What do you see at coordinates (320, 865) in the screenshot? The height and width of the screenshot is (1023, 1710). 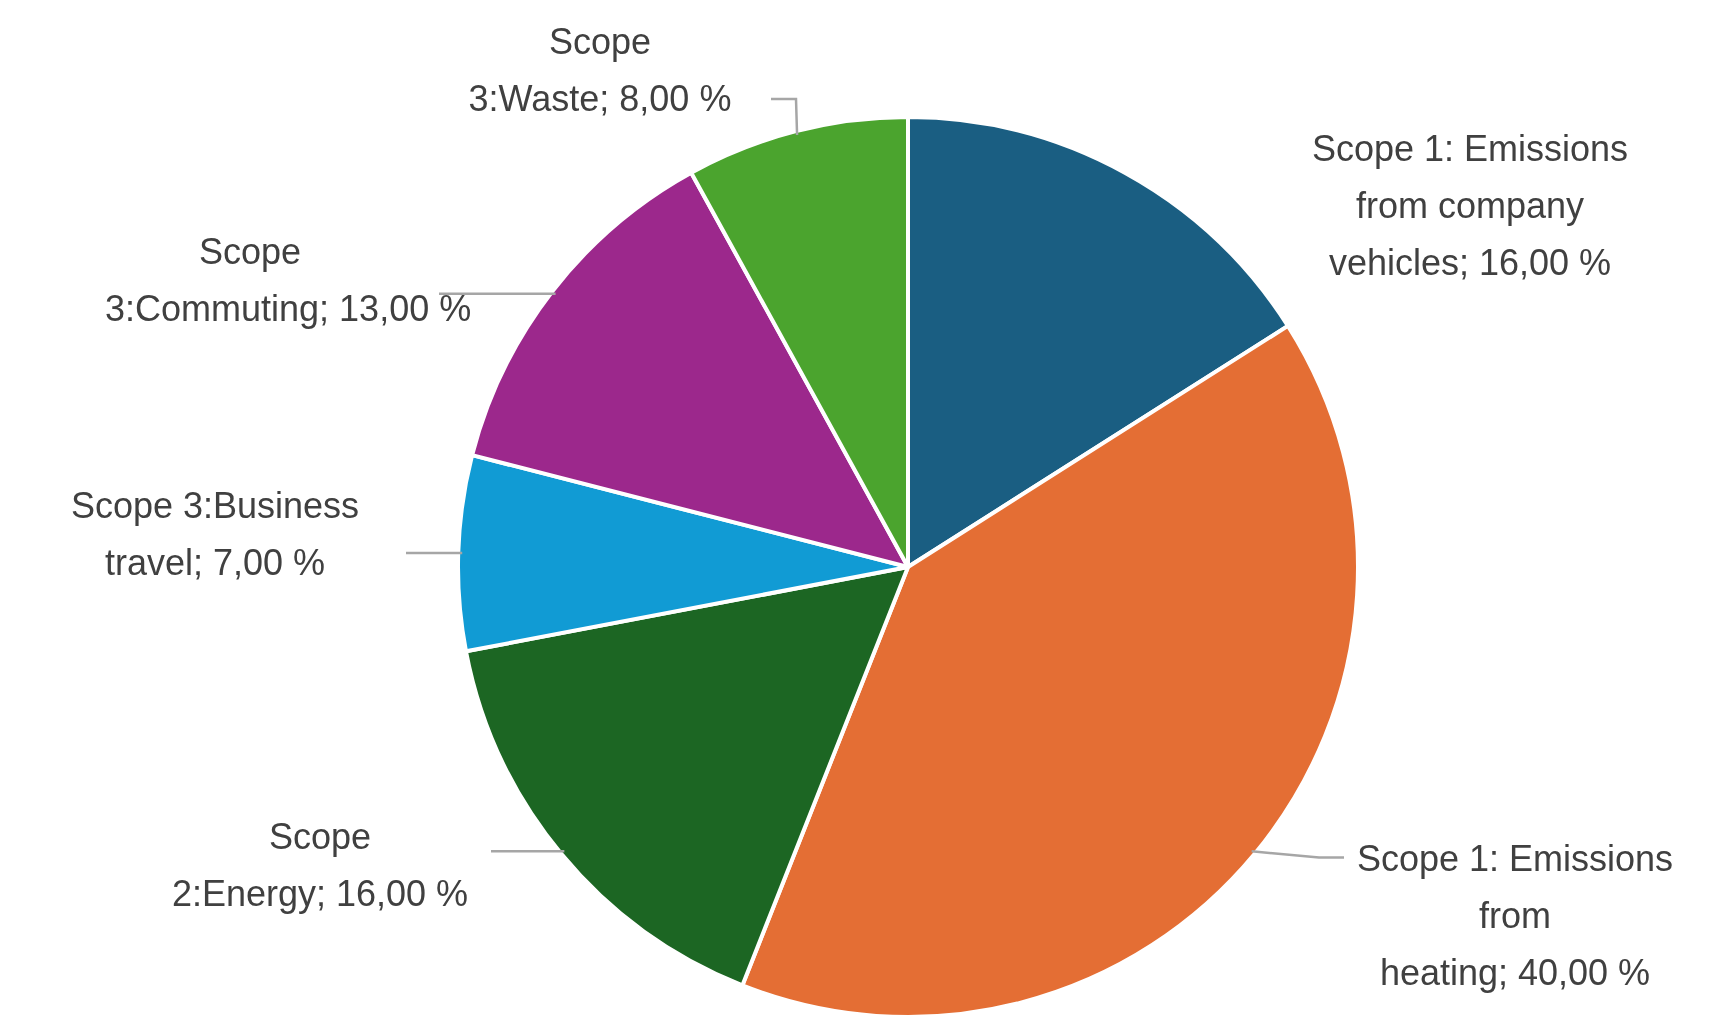 I see `slice-label: Scope 2:Energy; 16,00 %` at bounding box center [320, 865].